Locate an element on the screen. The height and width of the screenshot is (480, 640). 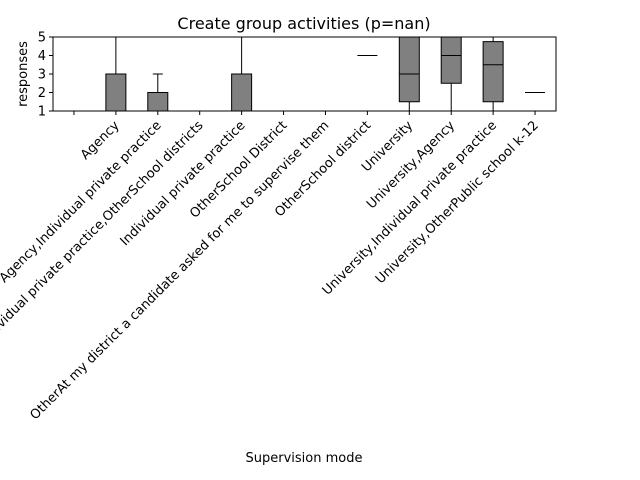
x-axis-label: Supervision mode is located at coordinates (304, 458).